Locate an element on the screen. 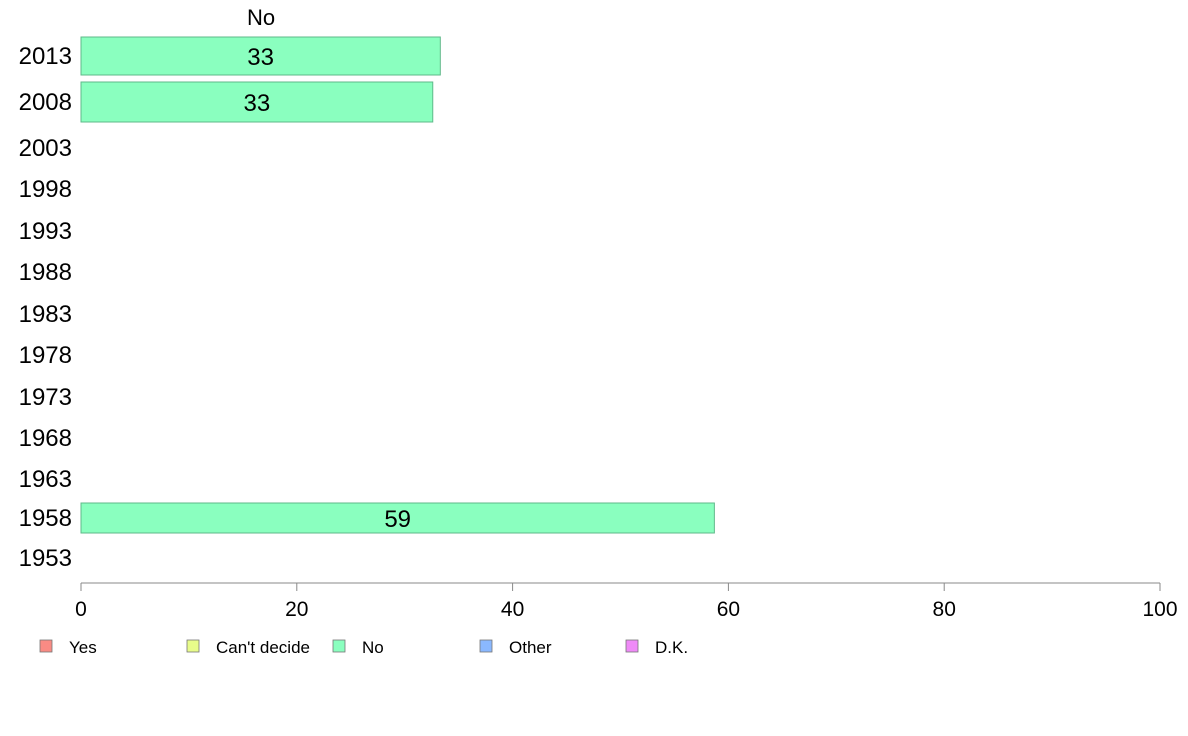 Image resolution: width=1188 pixels, height=736 pixels. legend-label: Other is located at coordinates (530, 647).